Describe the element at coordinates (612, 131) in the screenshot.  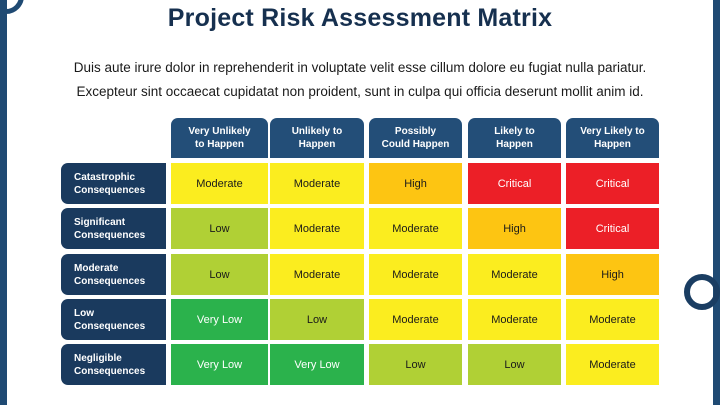
I see `column-header-line1: Very Likely to` at that location.